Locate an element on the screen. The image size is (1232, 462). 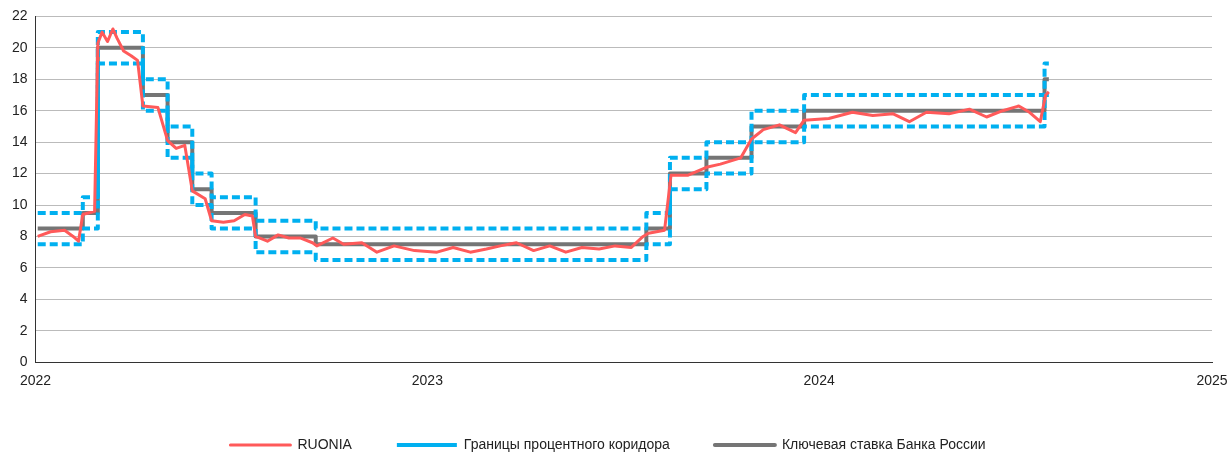
y-tick-label: 6 is located at coordinates (23, 266).